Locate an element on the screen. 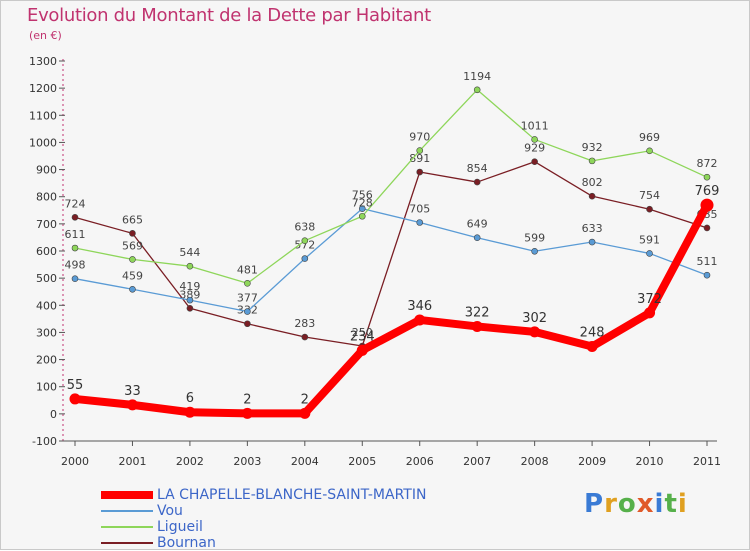 Image resolution: width=750 pixels, height=551 pixels. y-tick-label: 500 is located at coordinates (46, 278).